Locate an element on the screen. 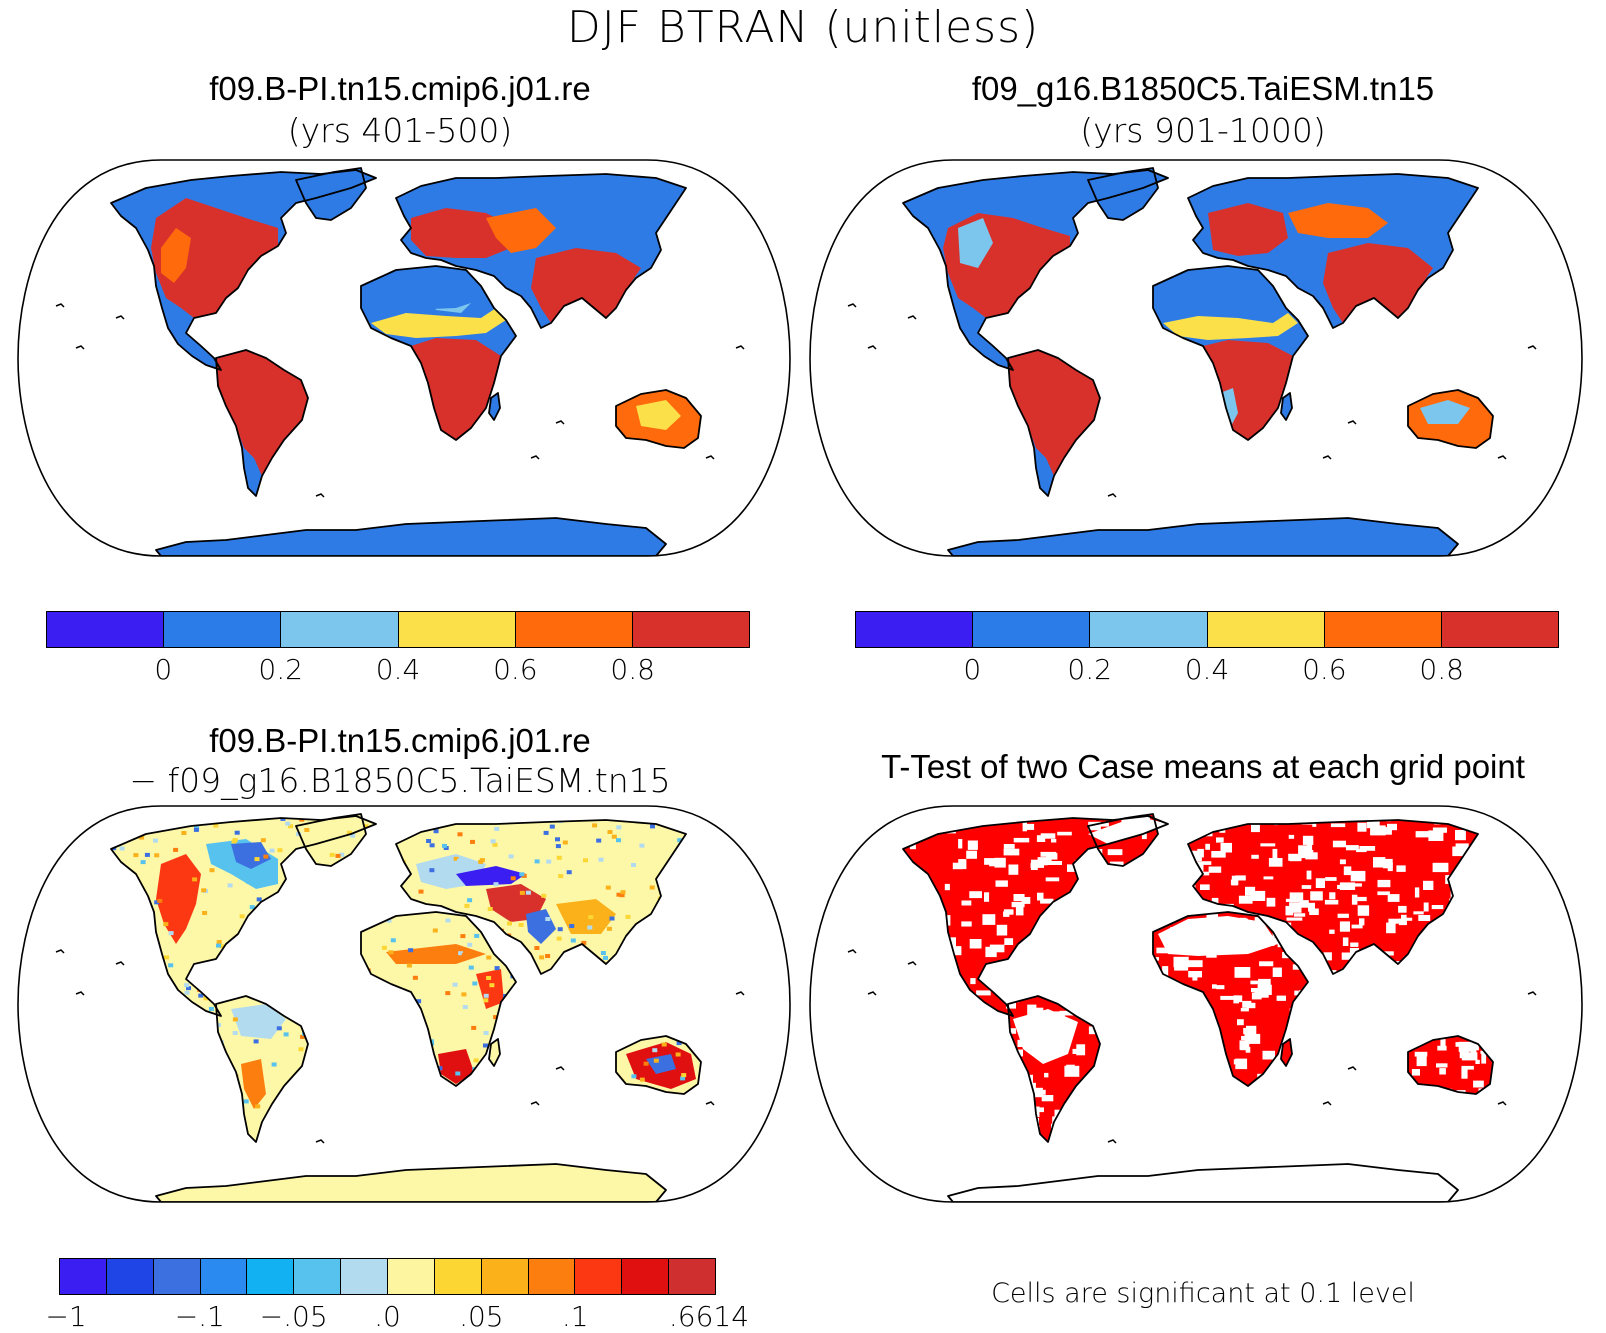 The image size is (1606, 1333). map-panel-bottom-left is located at coordinates (404, 1004).